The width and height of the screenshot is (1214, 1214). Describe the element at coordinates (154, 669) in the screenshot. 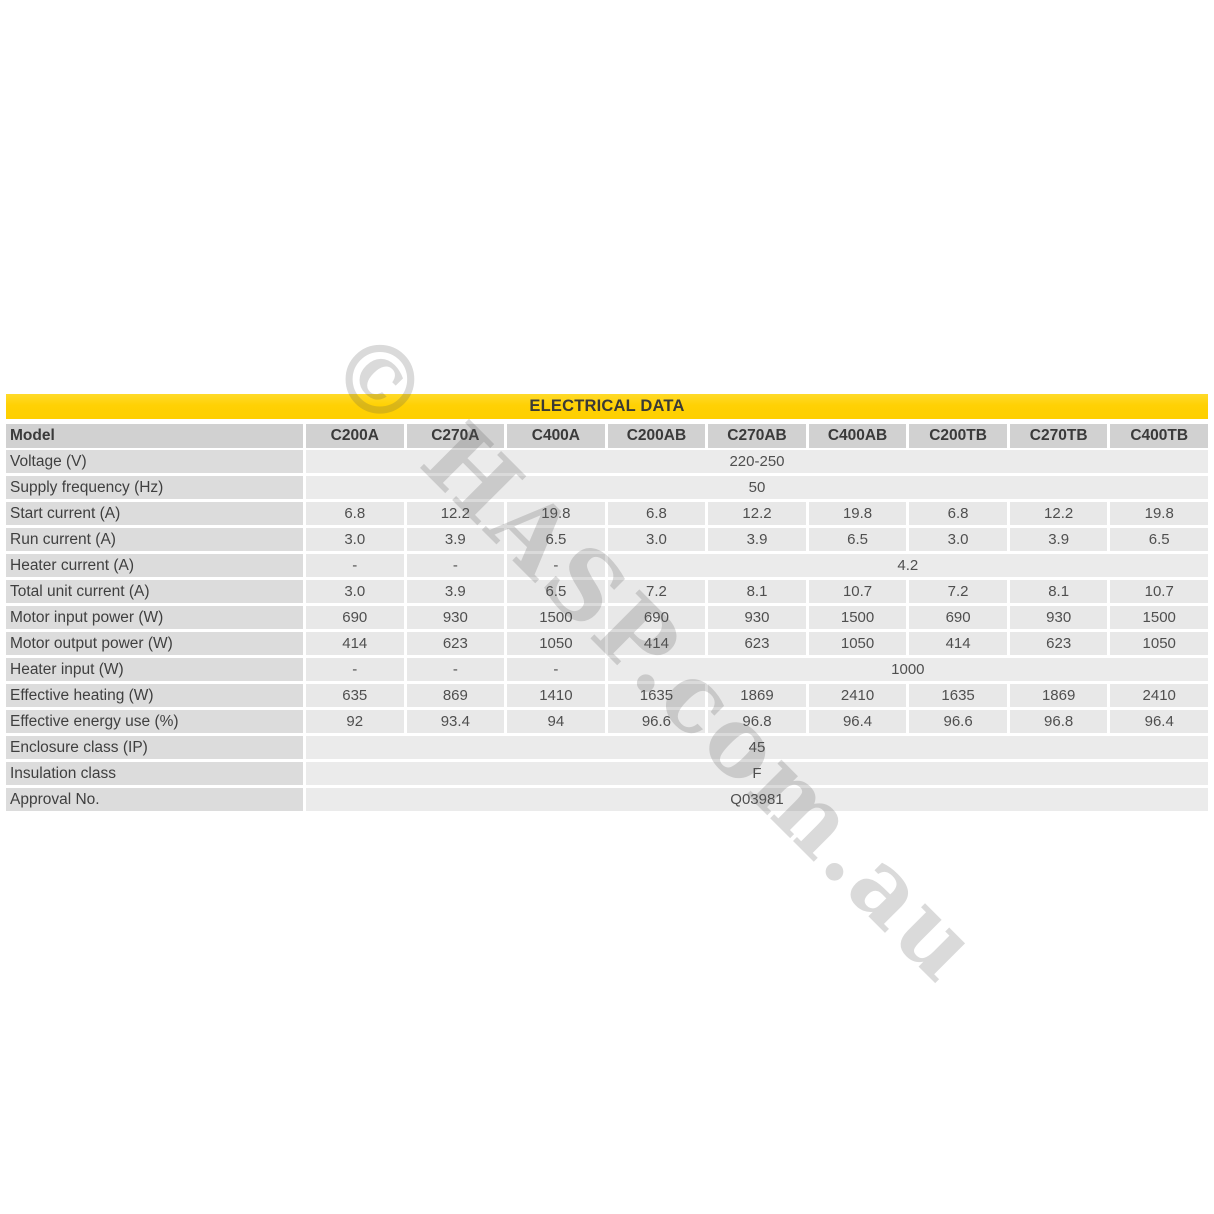

I see `row-label: Heater input (W)` at that location.